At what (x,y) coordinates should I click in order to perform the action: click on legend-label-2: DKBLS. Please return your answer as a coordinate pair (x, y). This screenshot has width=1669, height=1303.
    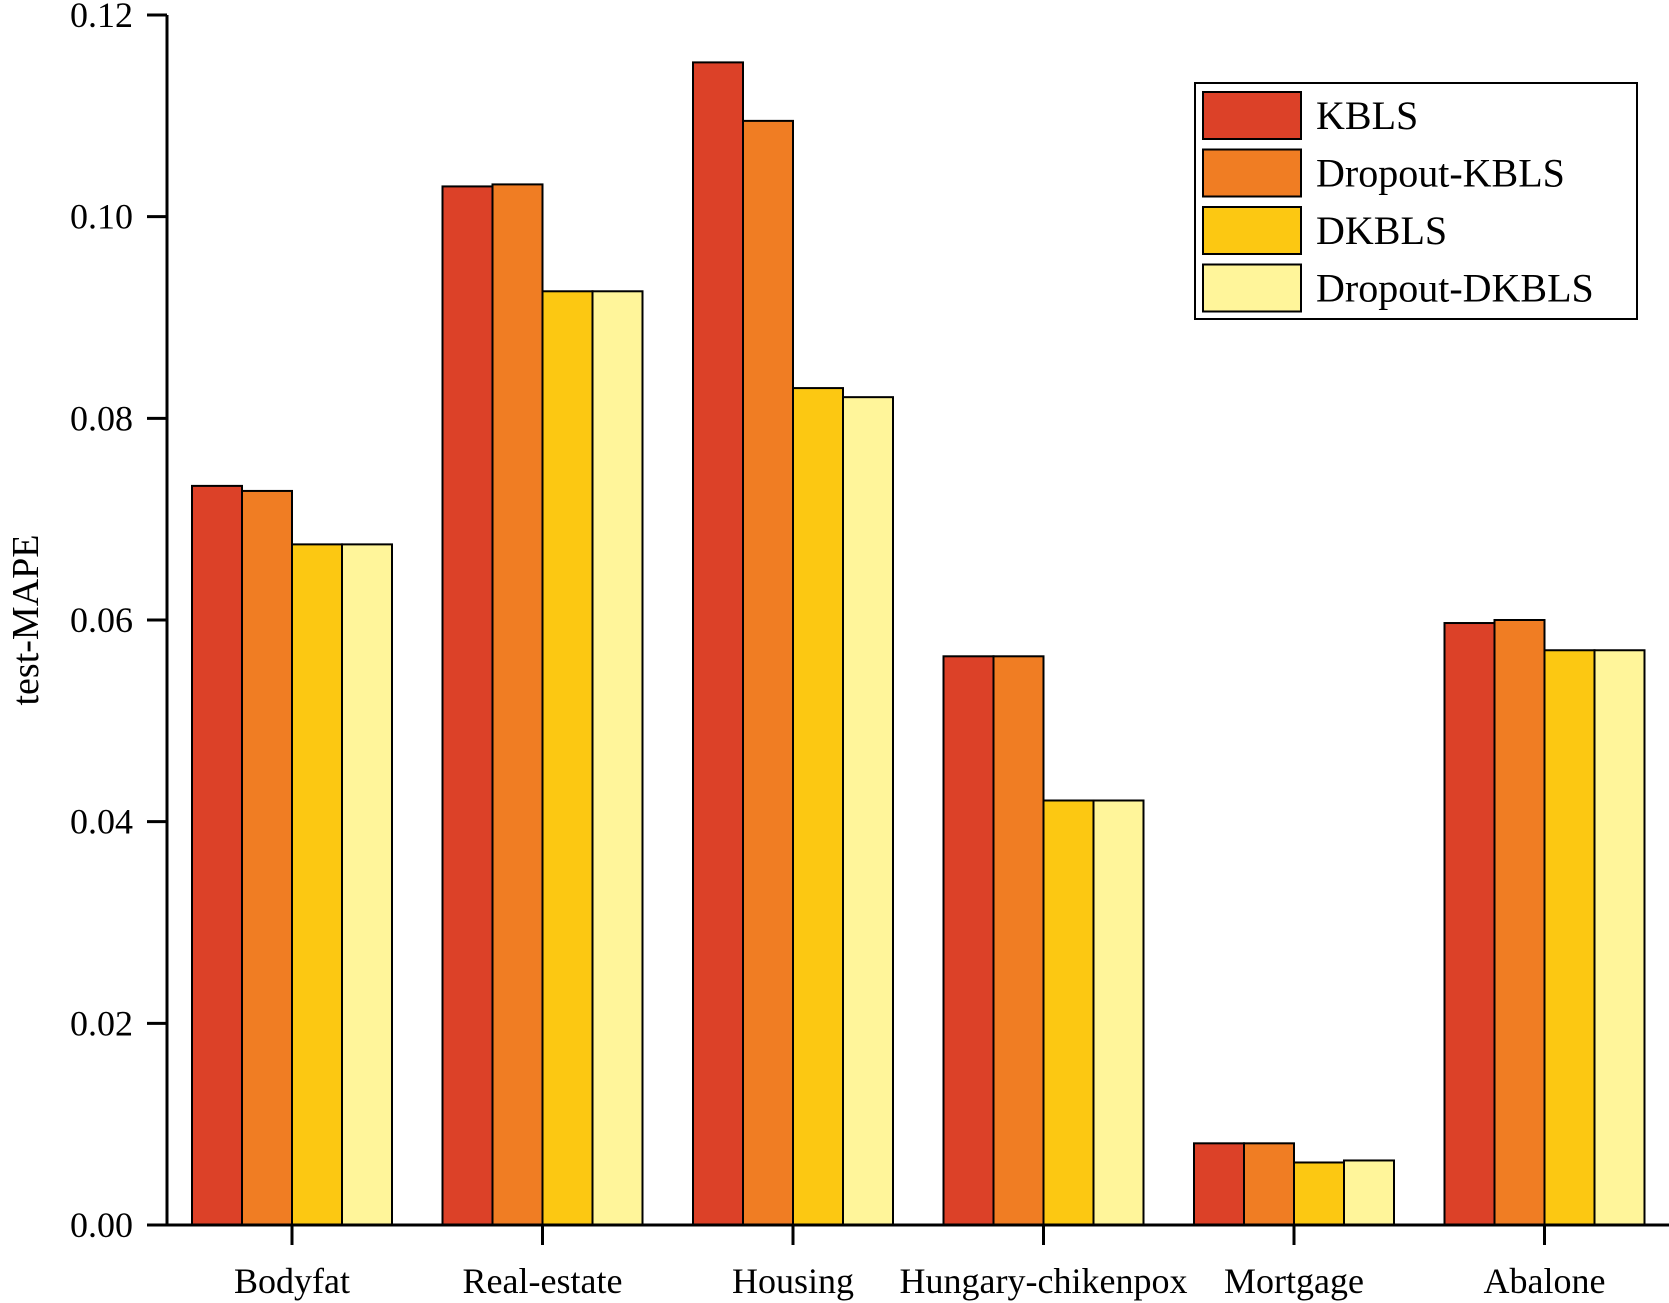
    Looking at the image, I should click on (1381, 230).